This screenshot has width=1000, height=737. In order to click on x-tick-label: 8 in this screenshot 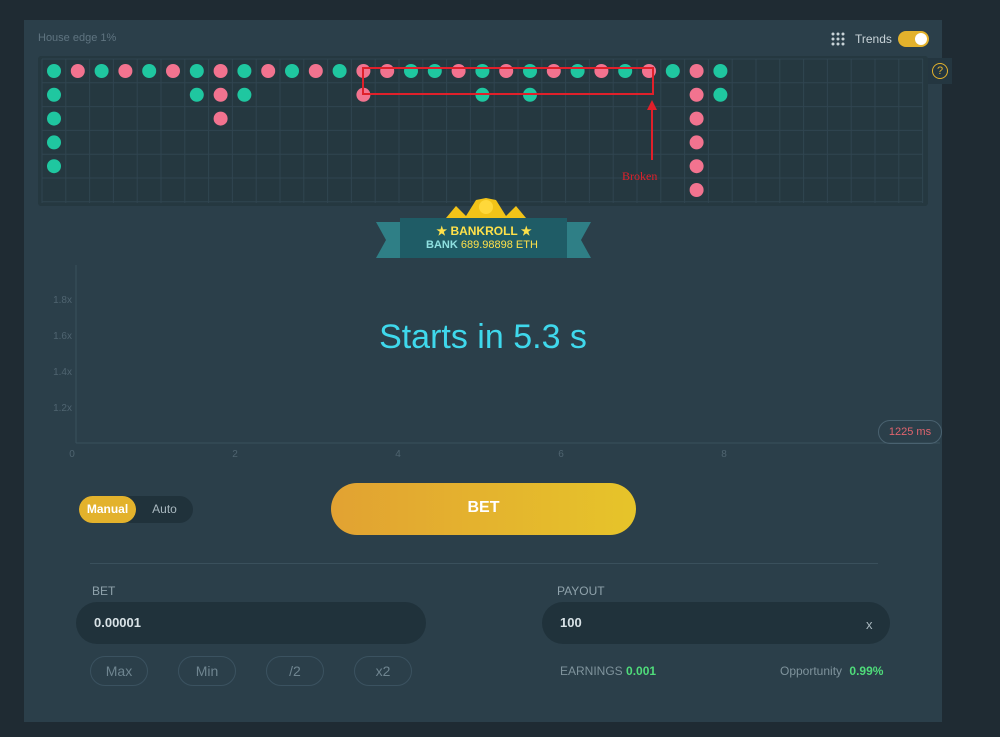, I will do `click(724, 454)`.